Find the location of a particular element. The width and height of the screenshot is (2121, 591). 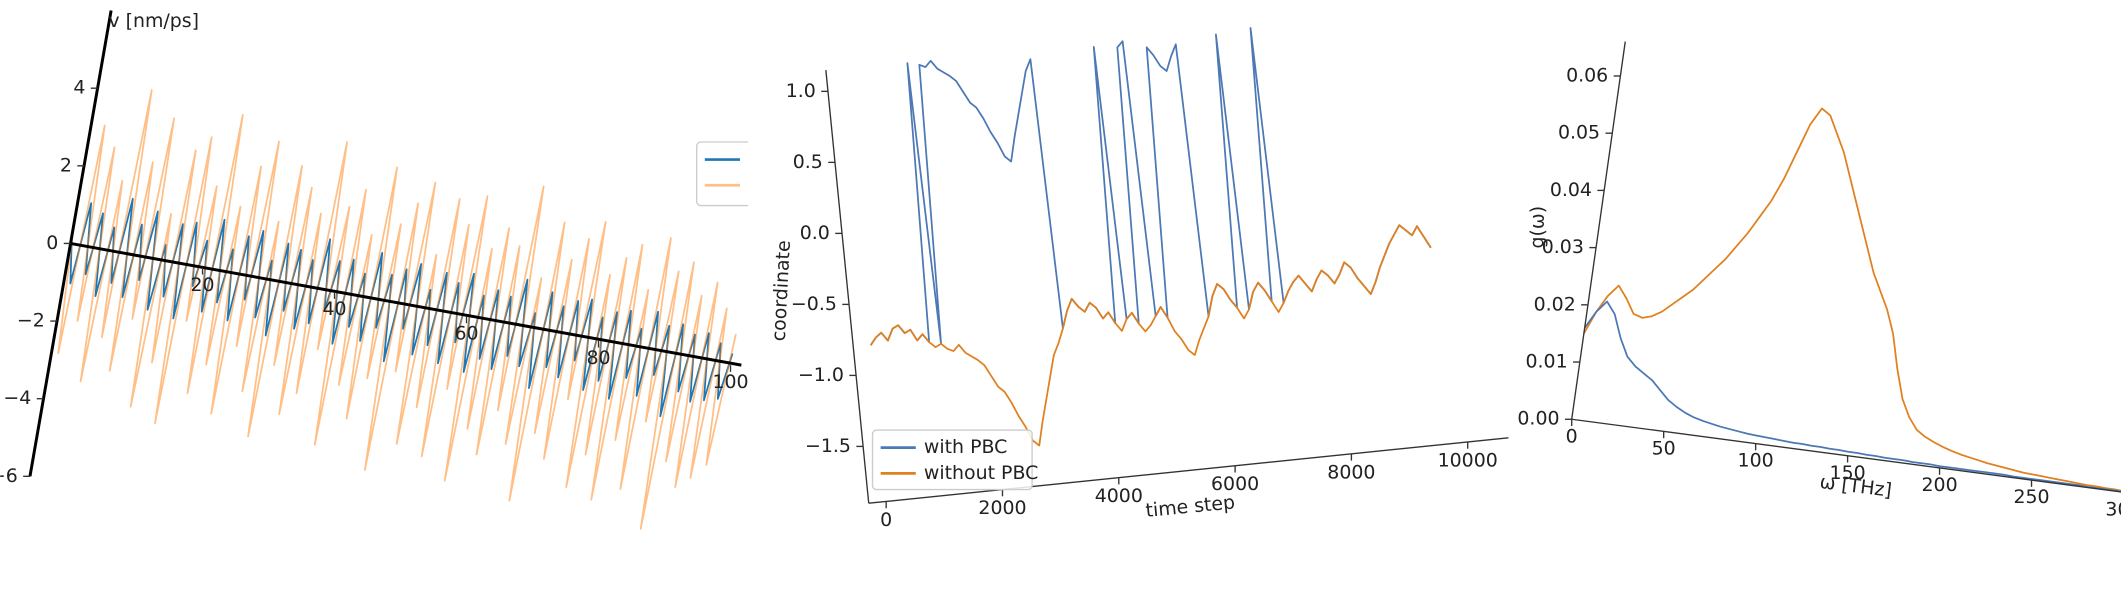

y-tick-label: 0.5 is located at coordinates (808, 162).